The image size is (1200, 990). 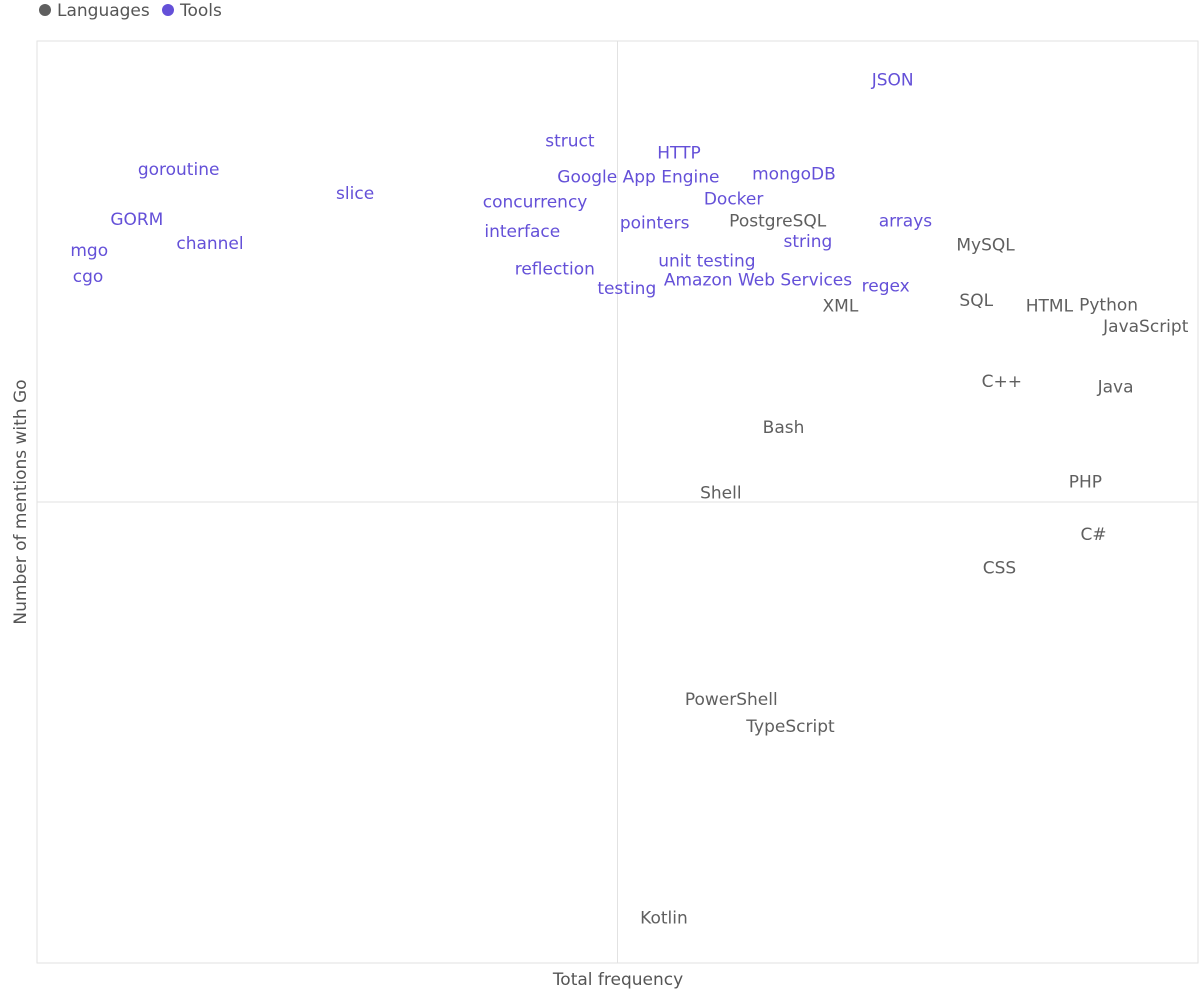 What do you see at coordinates (976, 301) in the screenshot?
I see `word-sql: SQL` at bounding box center [976, 301].